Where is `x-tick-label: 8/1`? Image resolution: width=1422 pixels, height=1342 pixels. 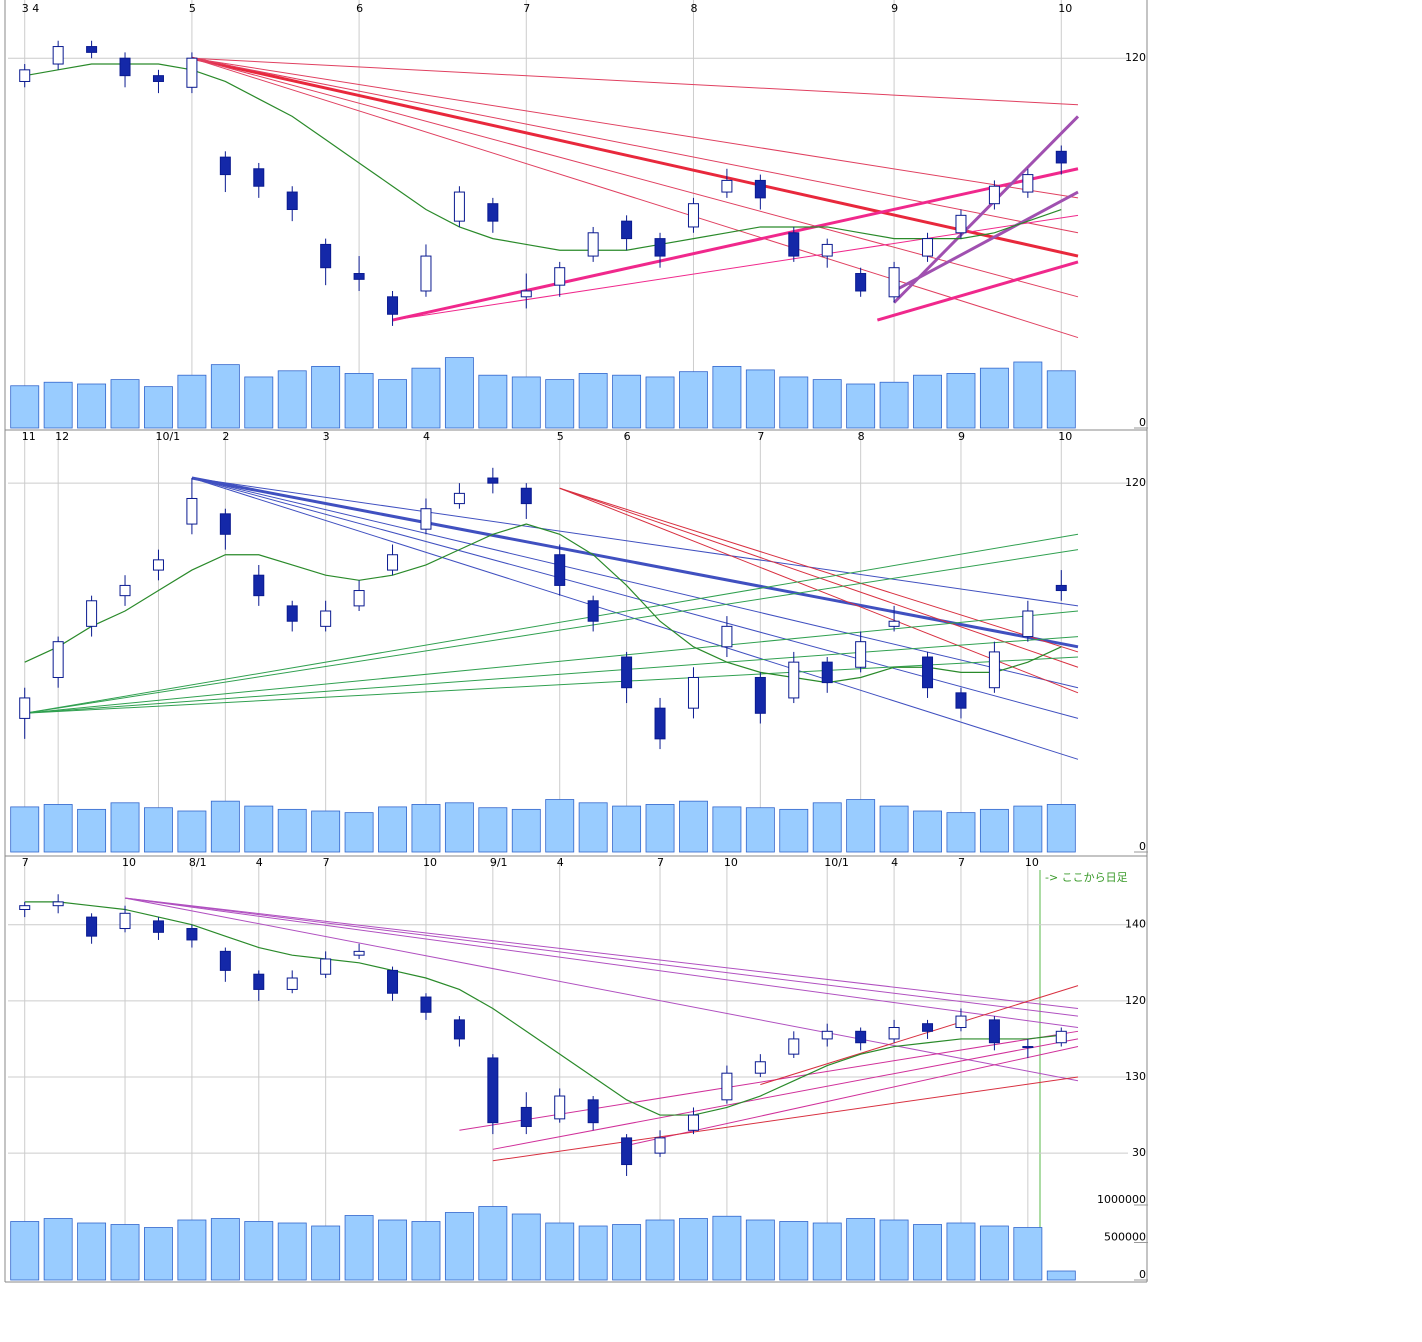
x-tick-label: 8/1 is located at coordinates (198, 862).